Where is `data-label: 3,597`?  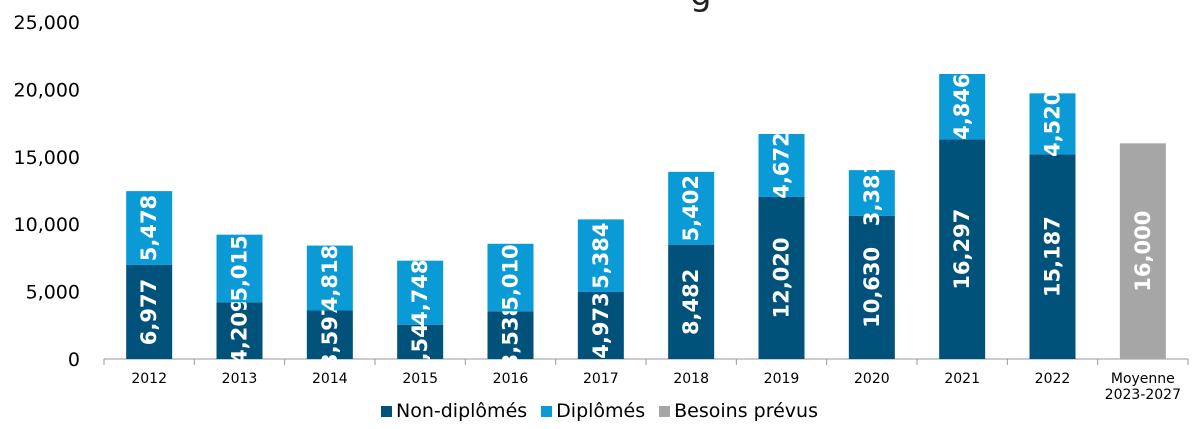 data-label: 3,597 is located at coordinates (330, 335).